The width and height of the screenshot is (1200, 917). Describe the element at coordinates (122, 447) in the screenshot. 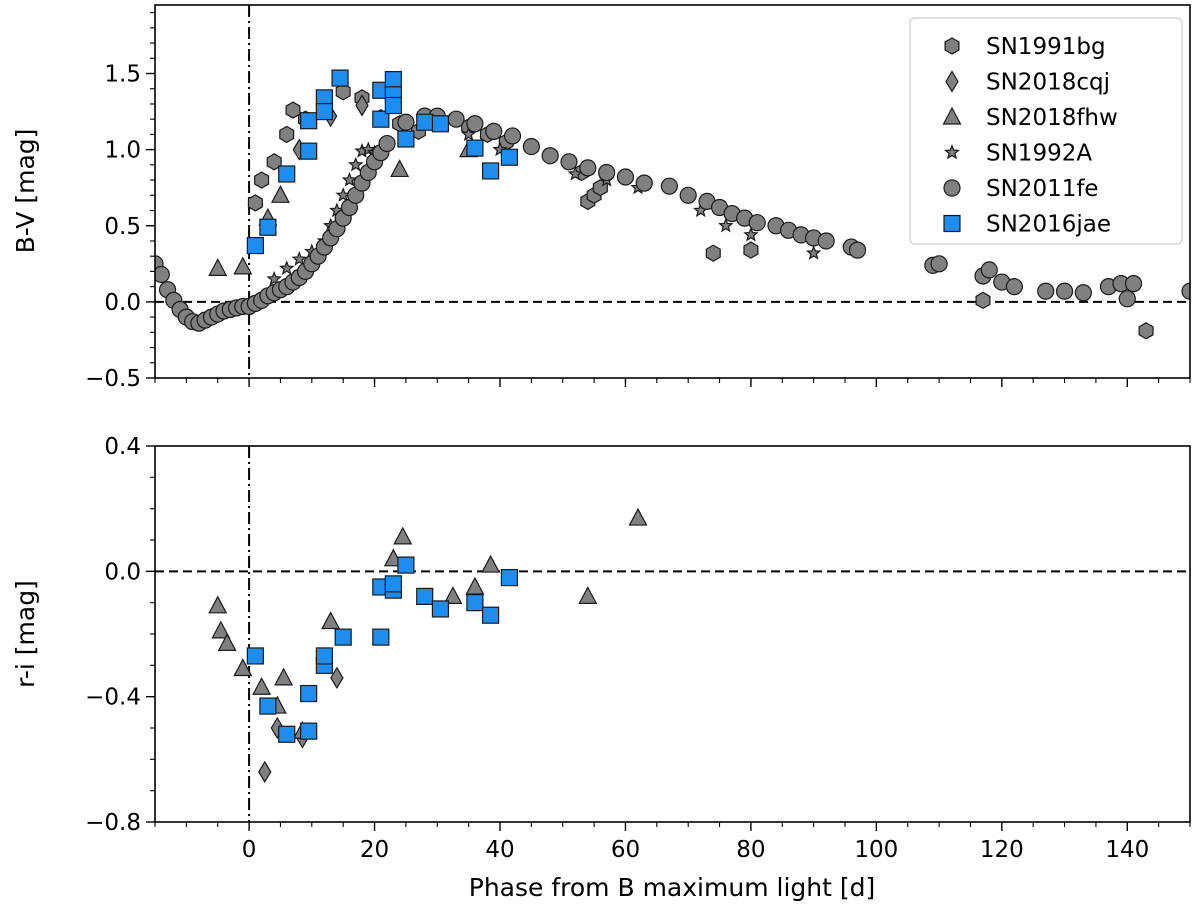

I see `bot-y-tick-label: 0.4` at that location.